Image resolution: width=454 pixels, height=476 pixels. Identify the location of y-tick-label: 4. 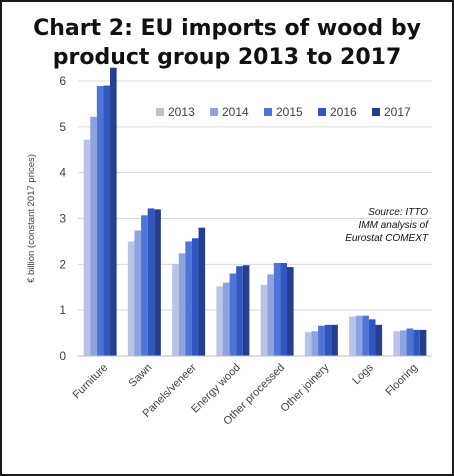
(62, 173).